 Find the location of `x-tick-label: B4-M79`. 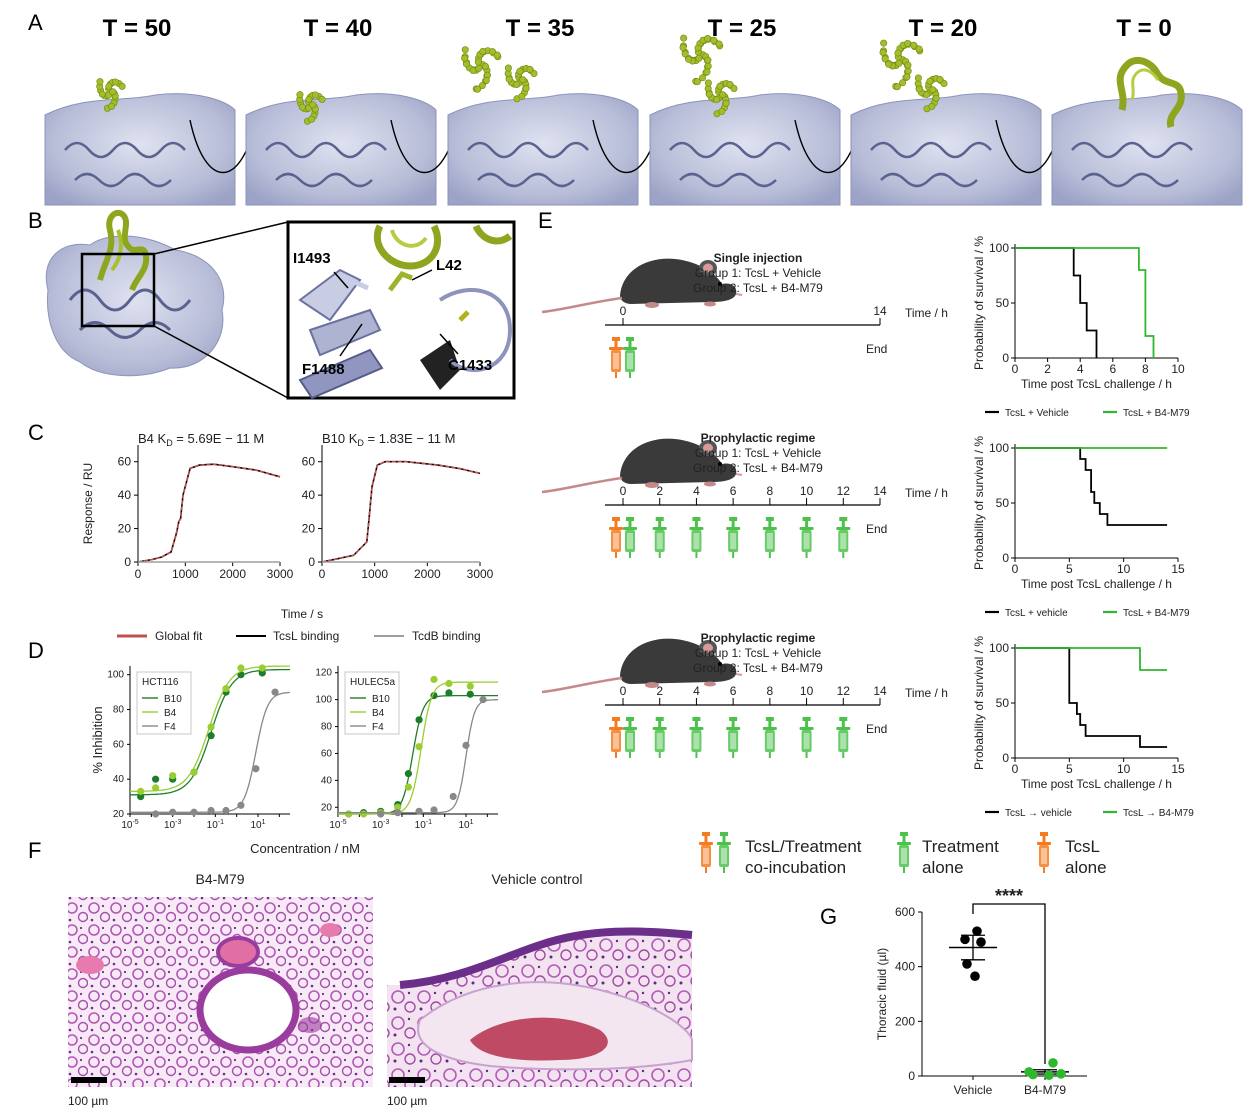

x-tick-label: B4-M79 is located at coordinates (1045, 1090).